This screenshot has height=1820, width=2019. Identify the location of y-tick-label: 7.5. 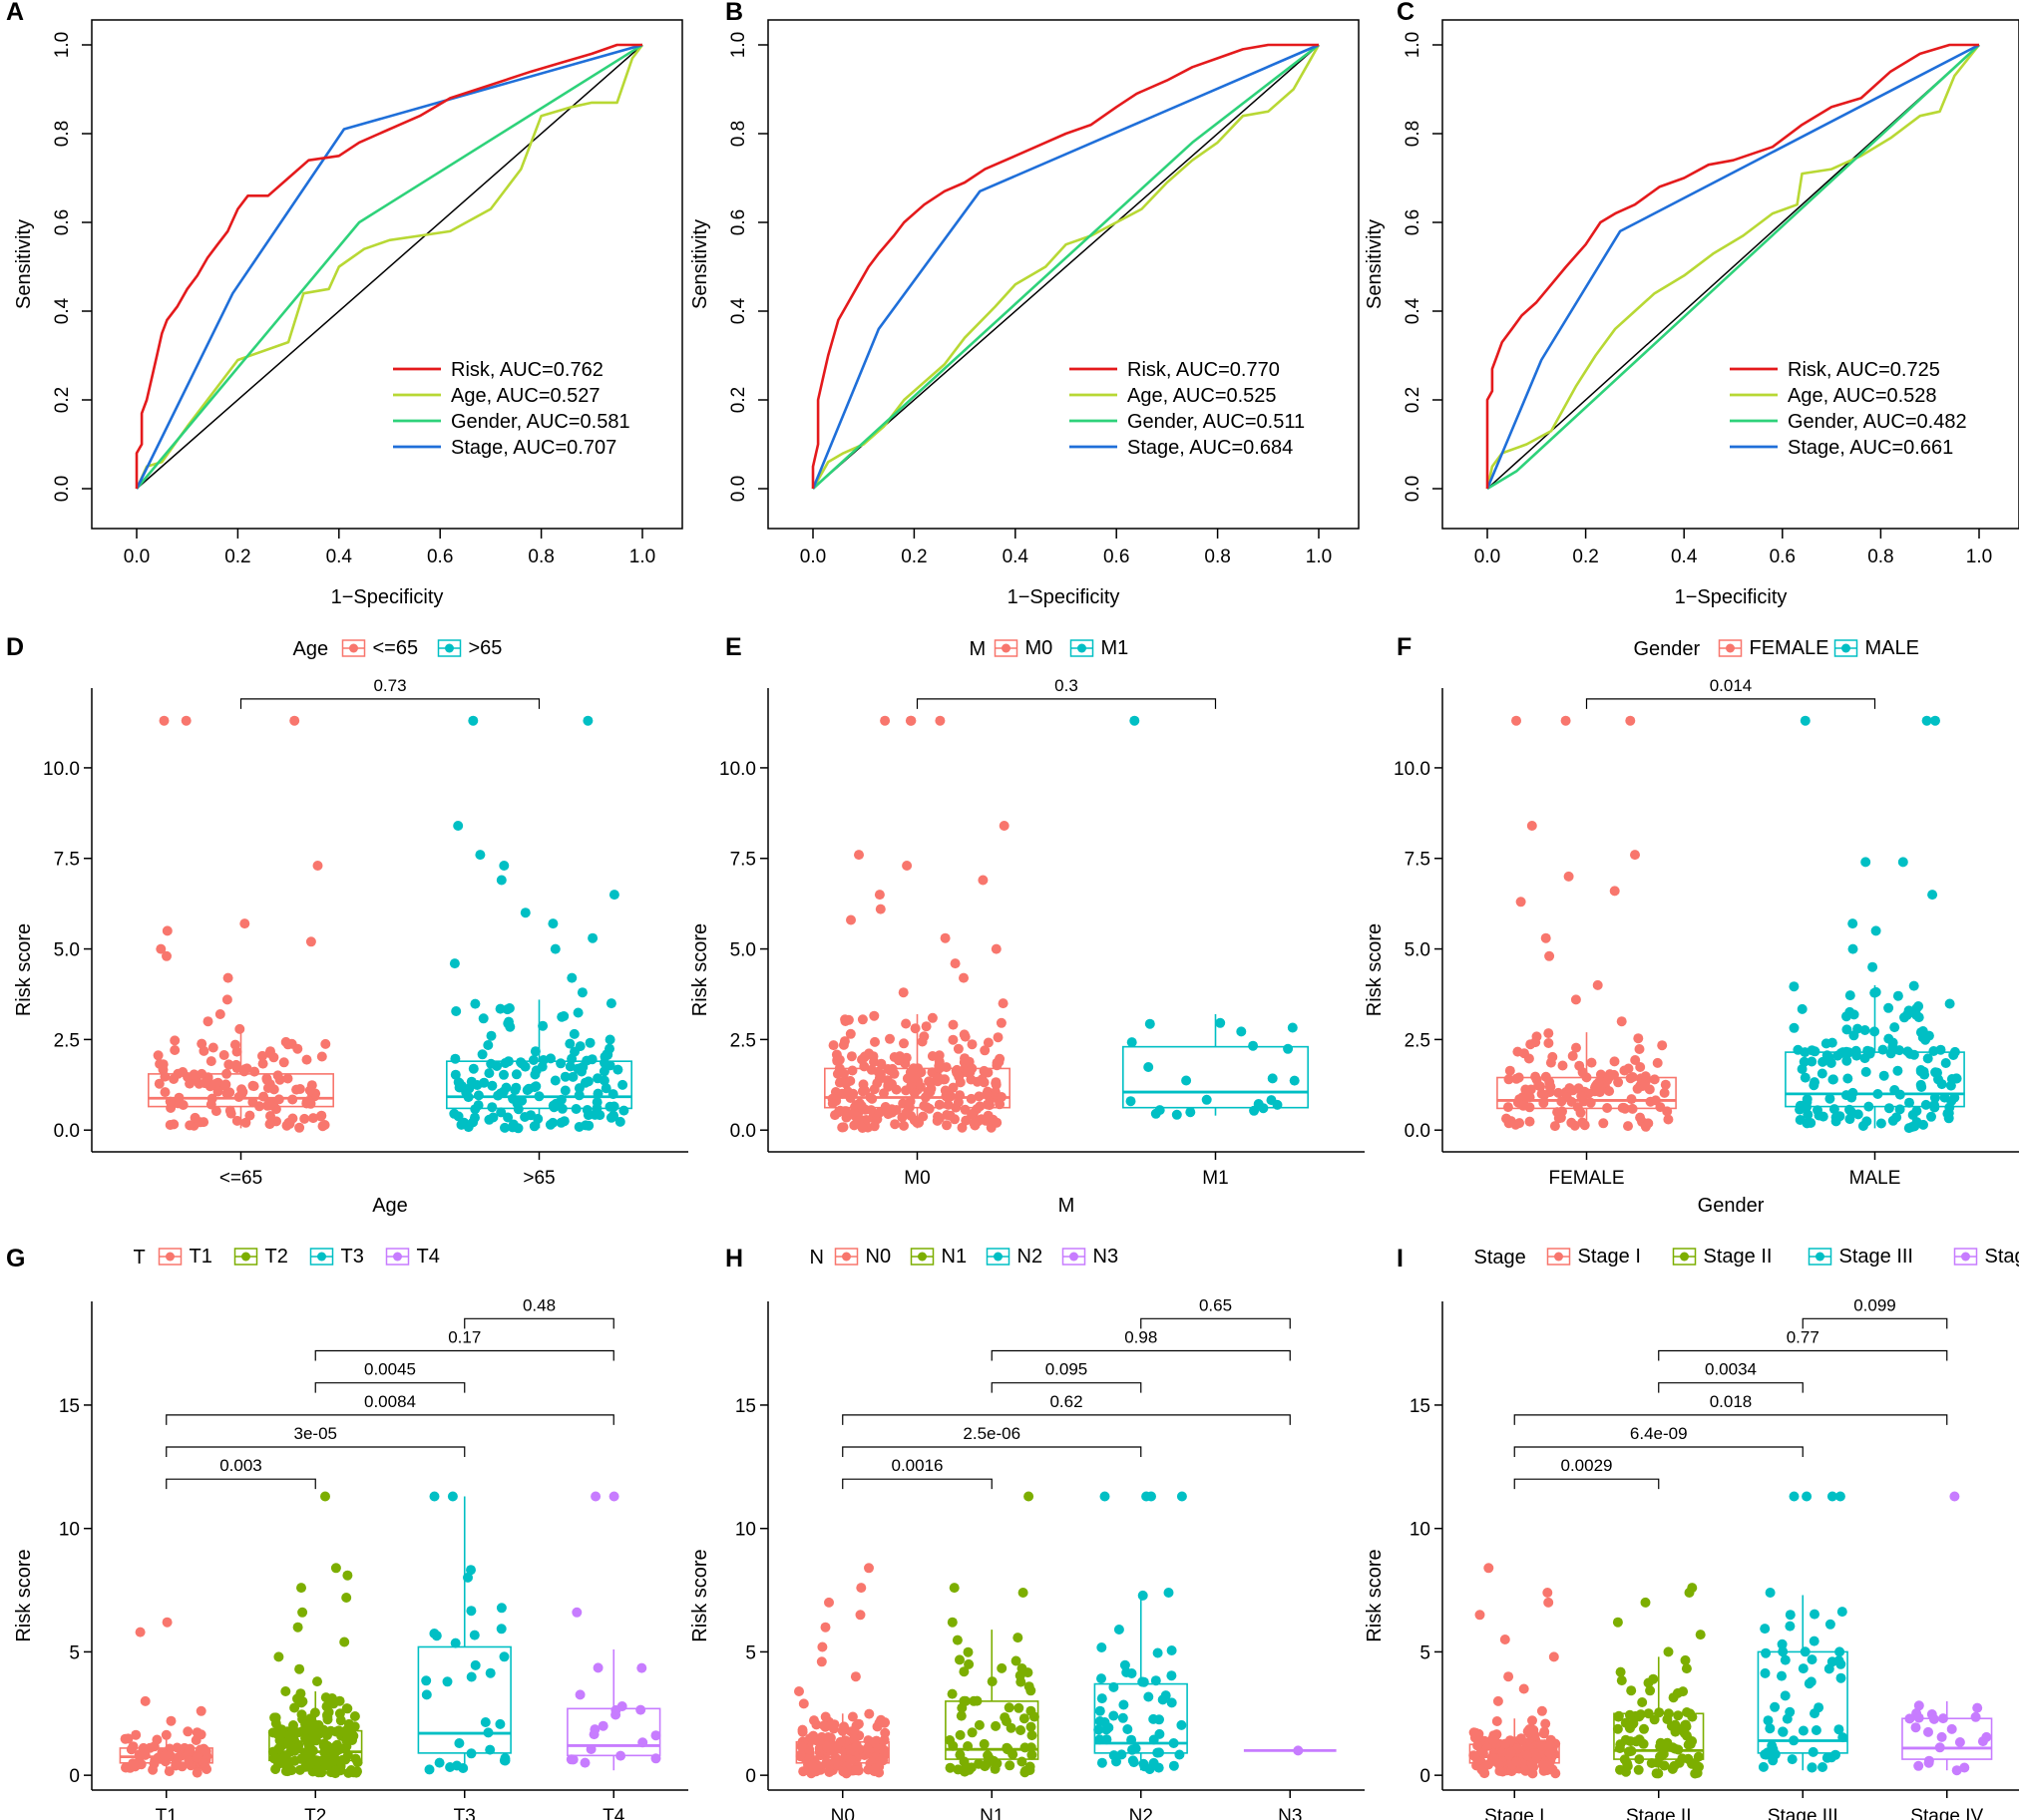
(743, 860).